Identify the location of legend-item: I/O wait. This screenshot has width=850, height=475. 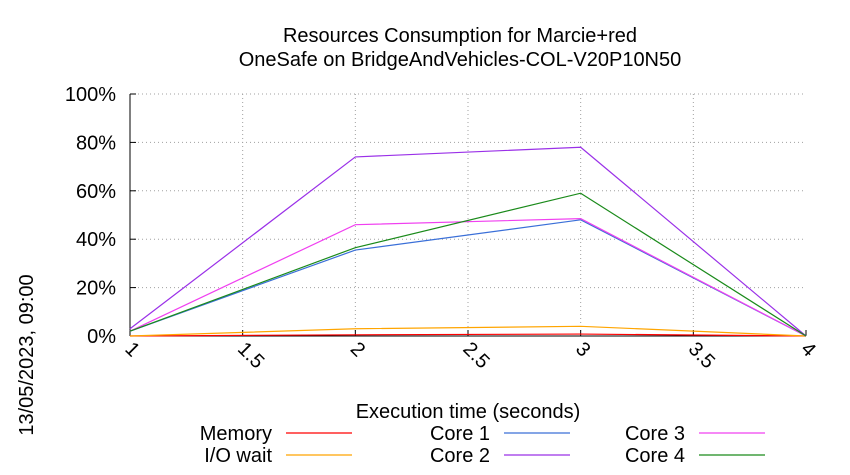
(278, 456).